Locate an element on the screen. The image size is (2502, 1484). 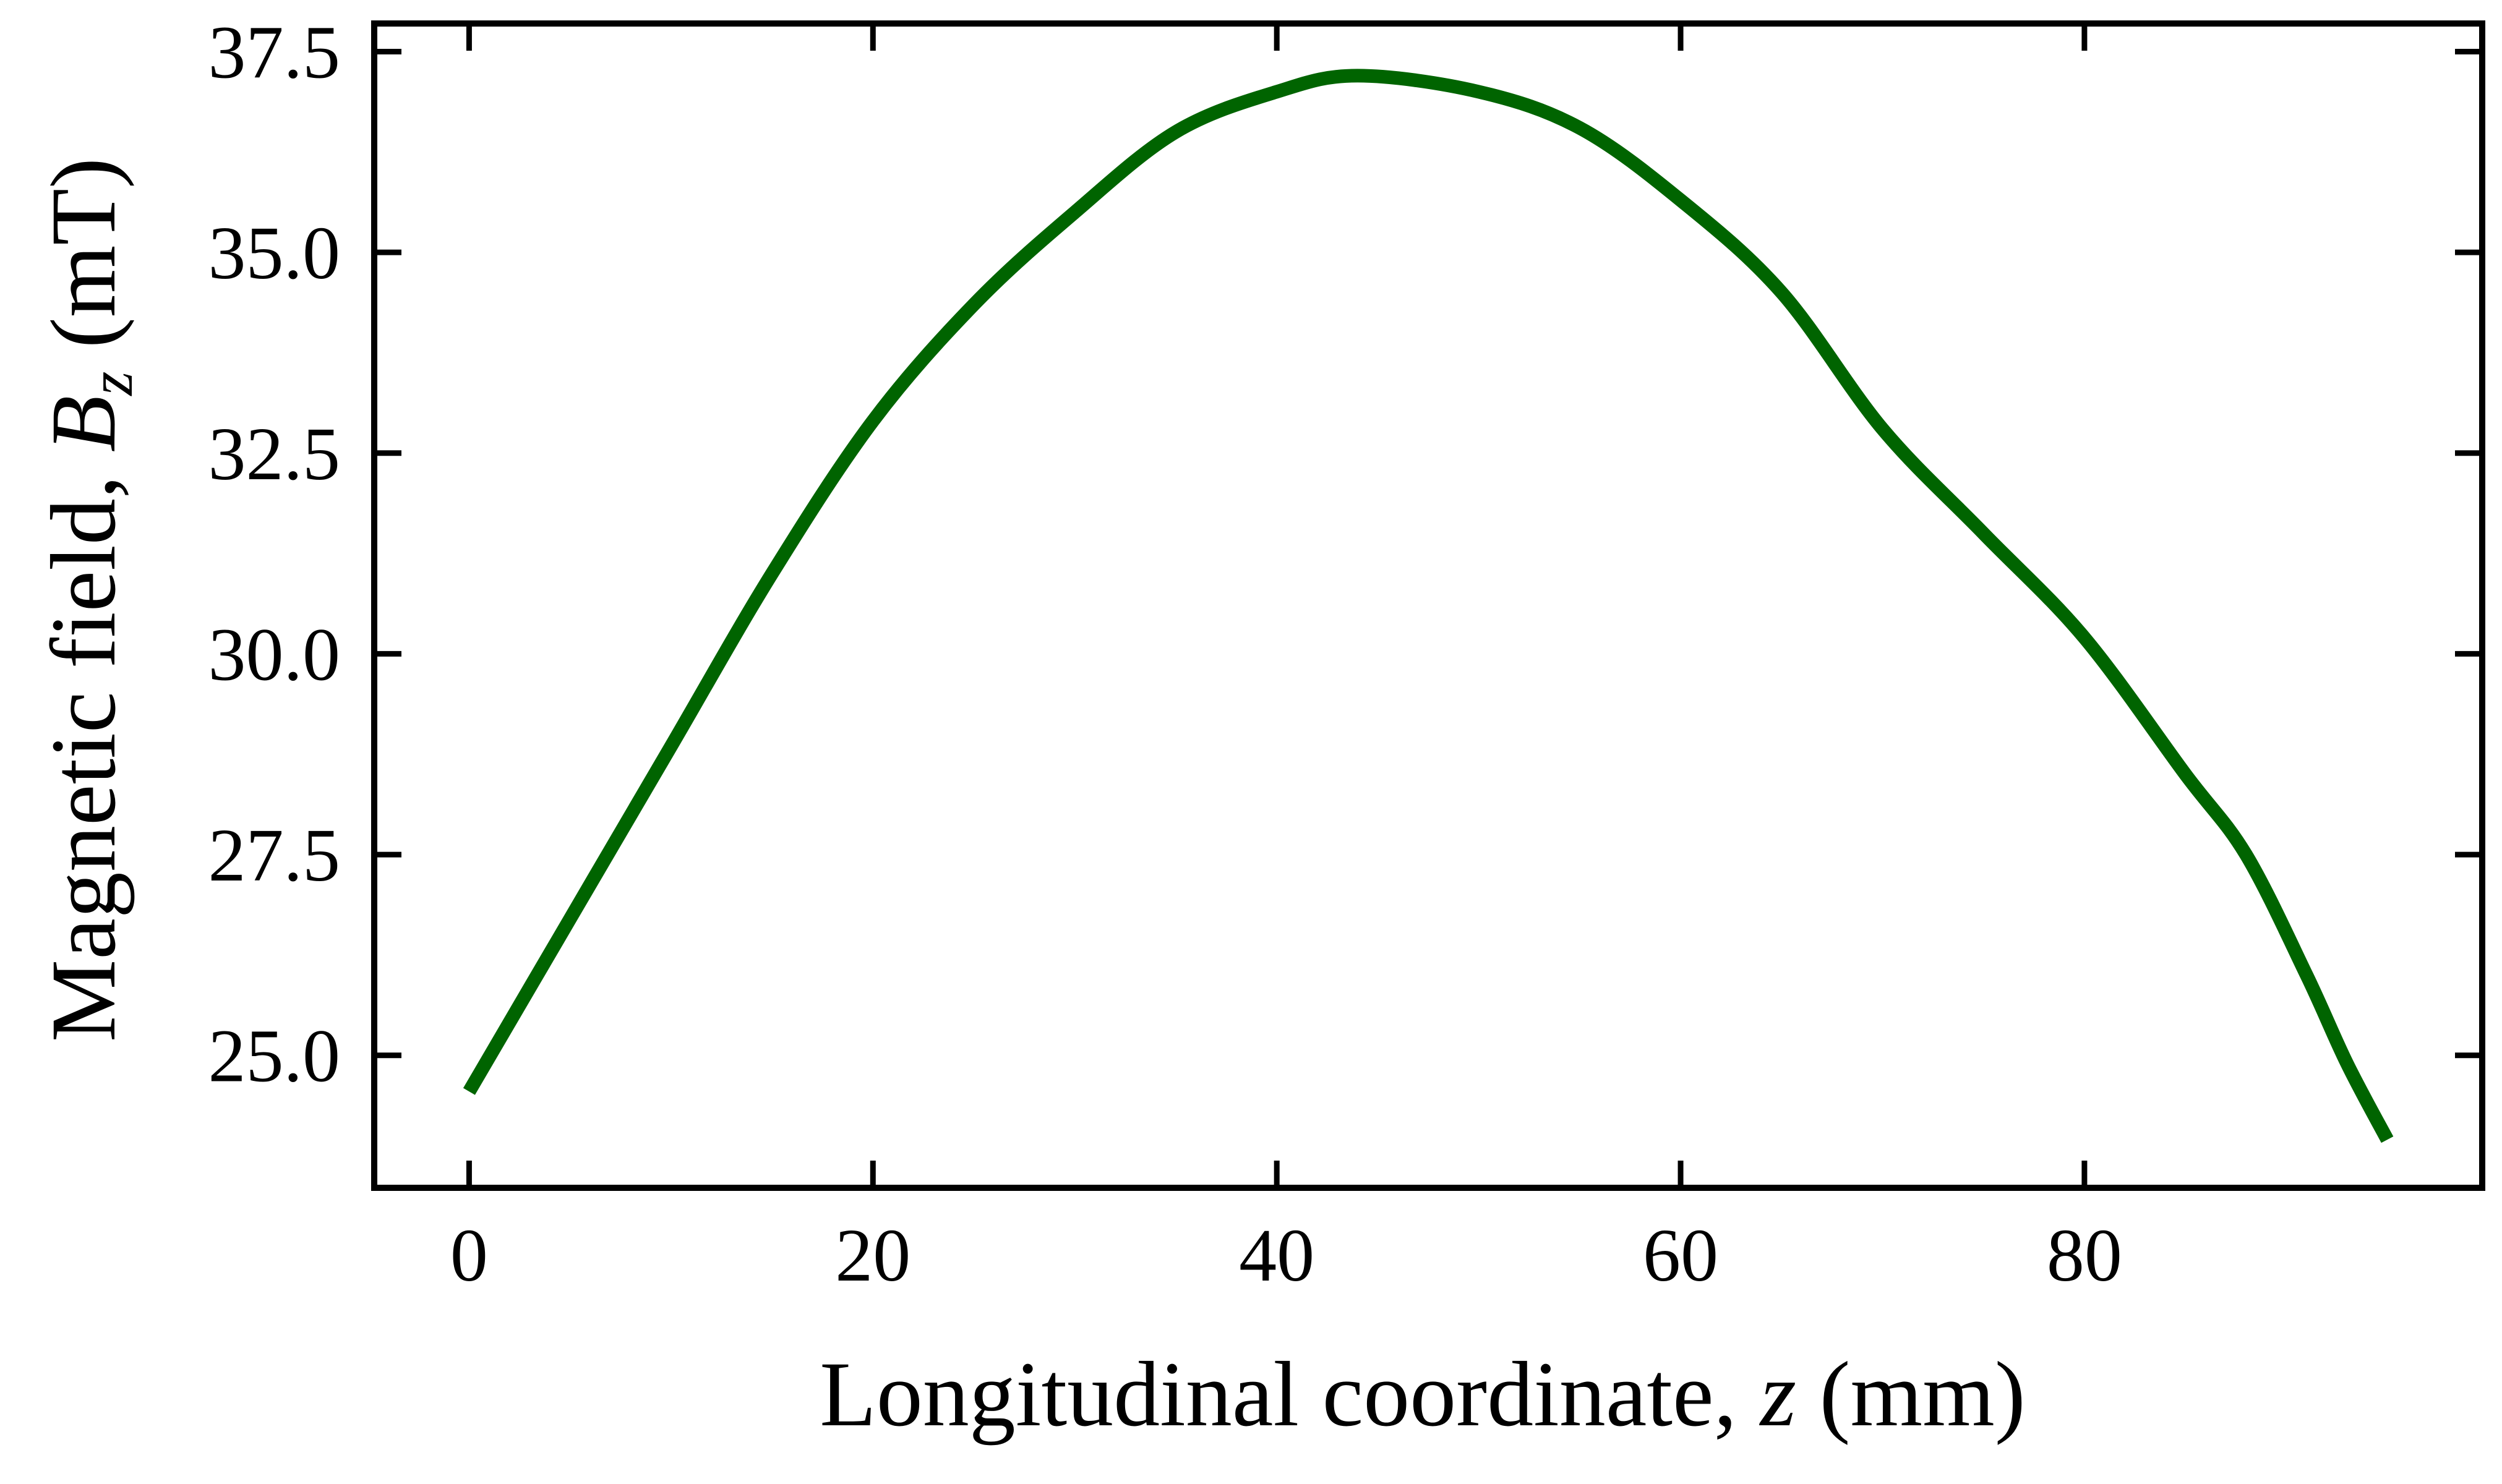
x-axis-label-var: z is located at coordinates (1778, 1394).